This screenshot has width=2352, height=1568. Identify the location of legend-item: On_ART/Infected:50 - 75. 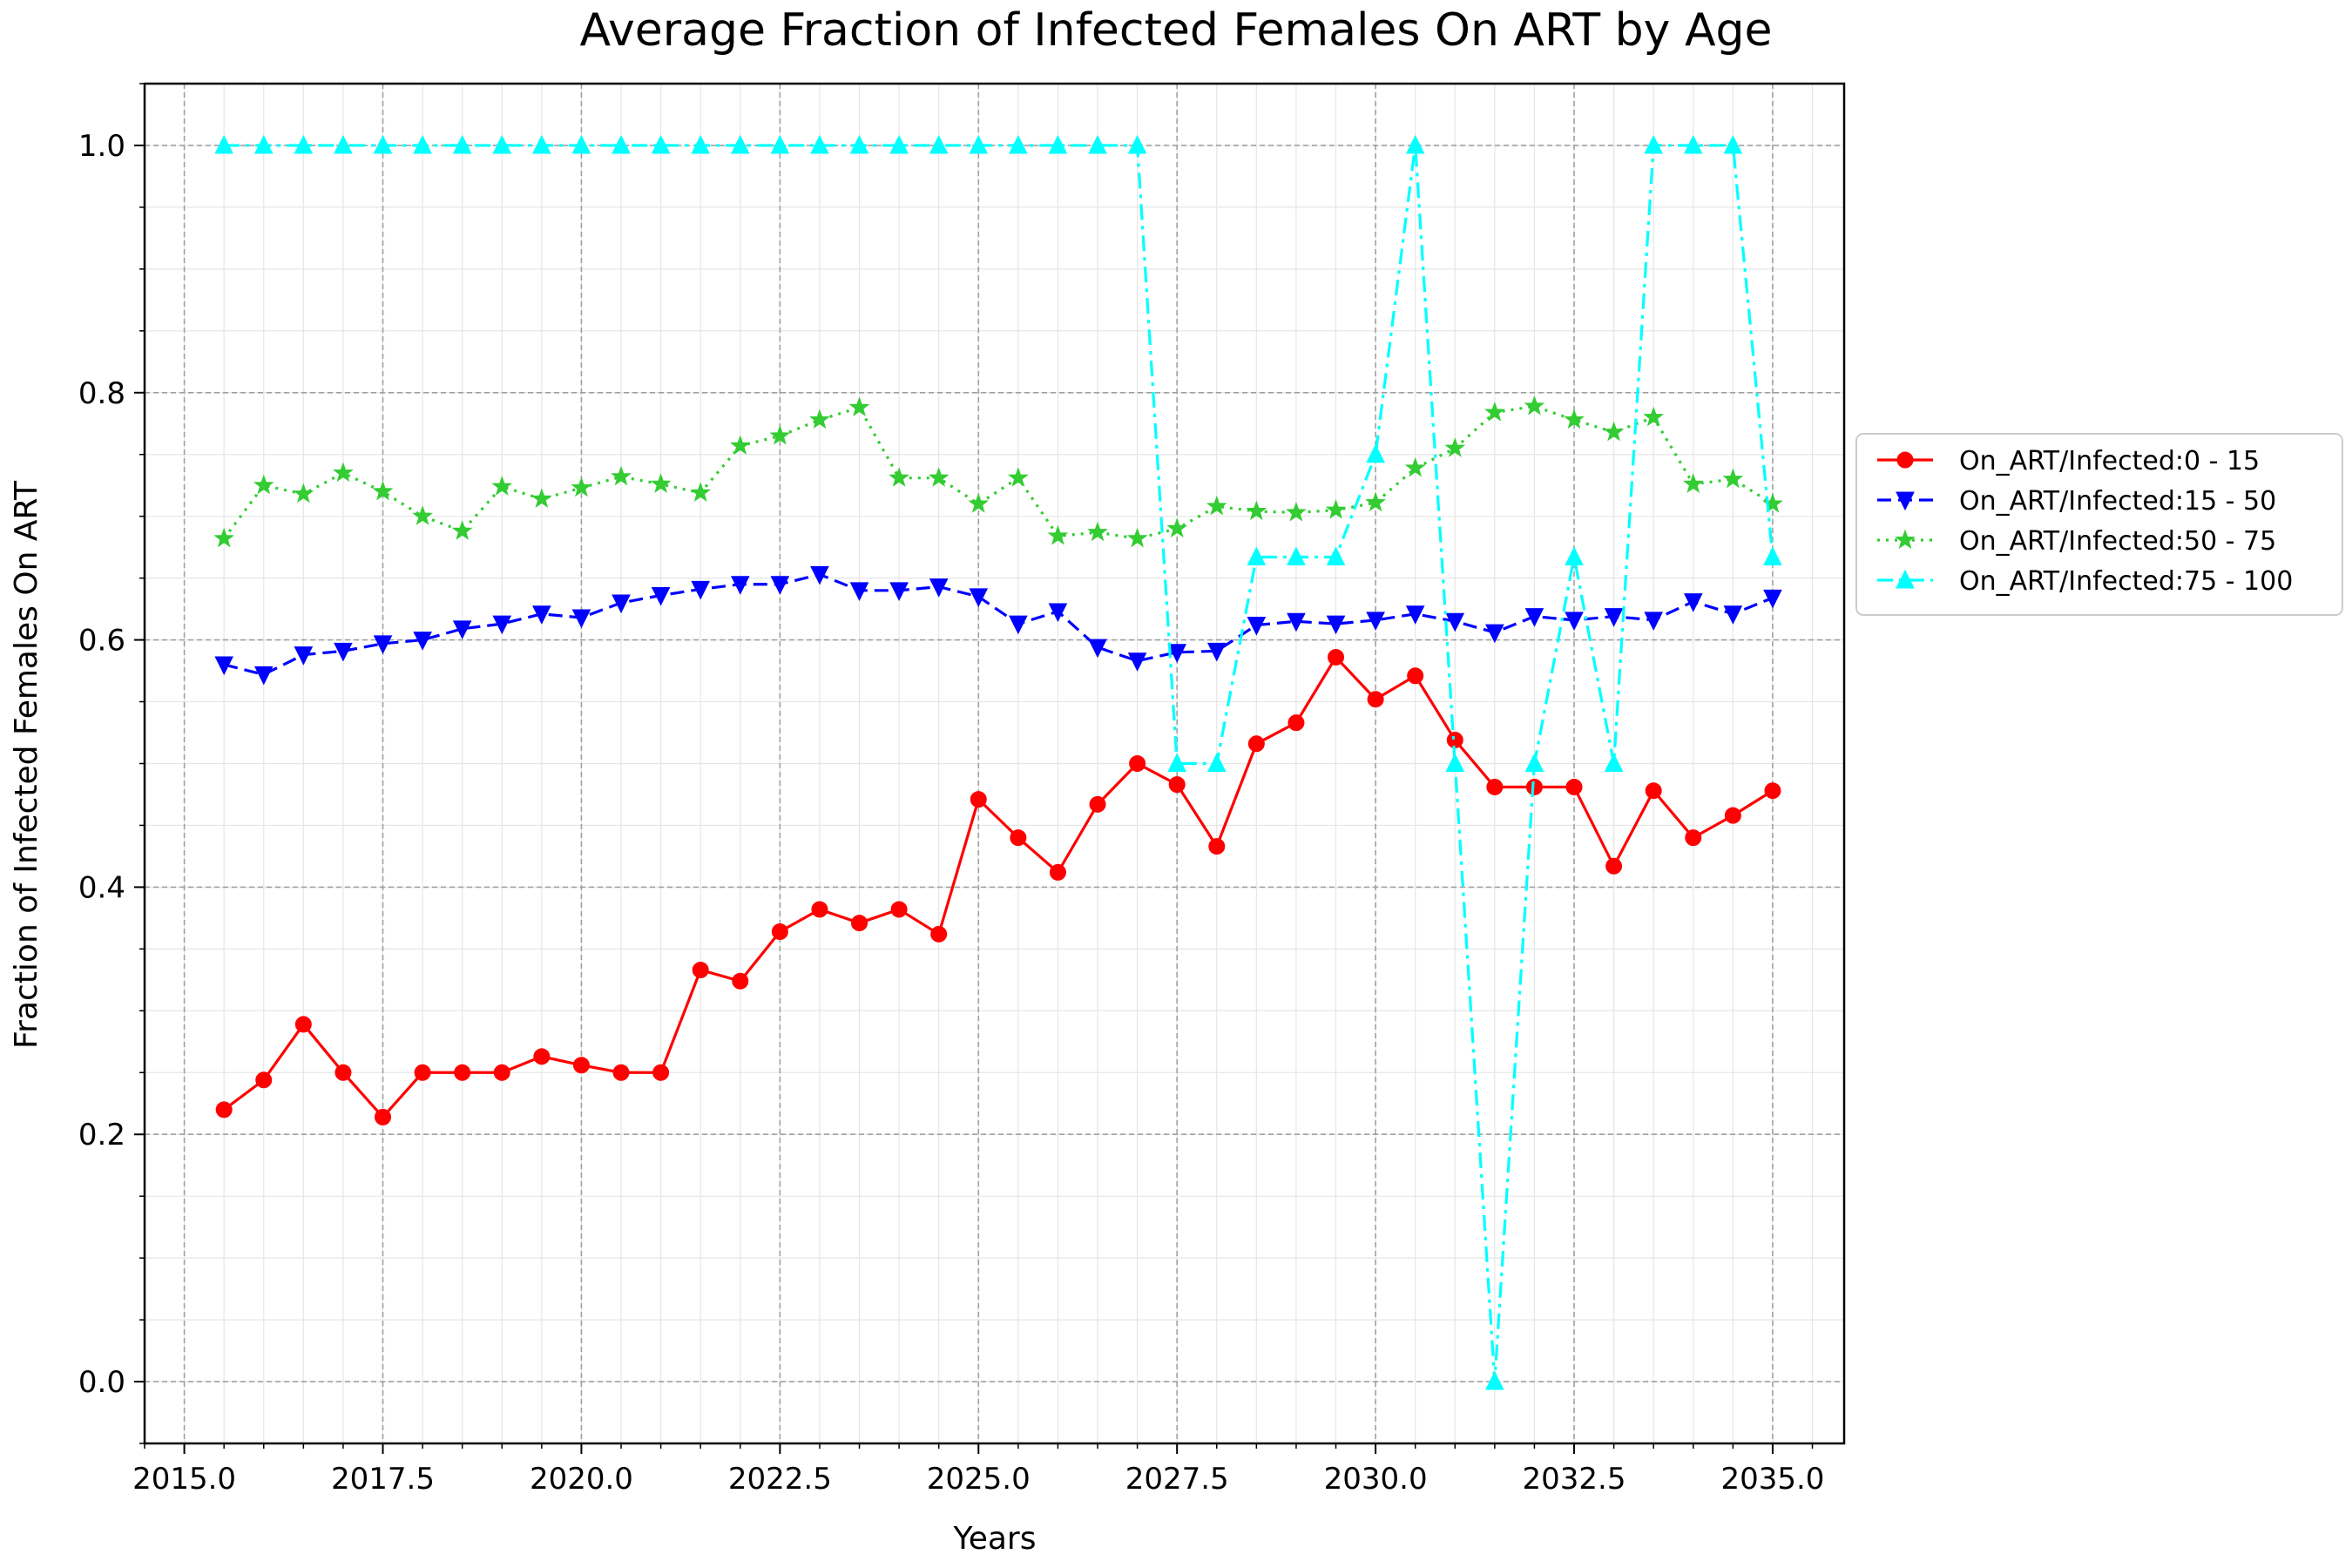
(2076, 541).